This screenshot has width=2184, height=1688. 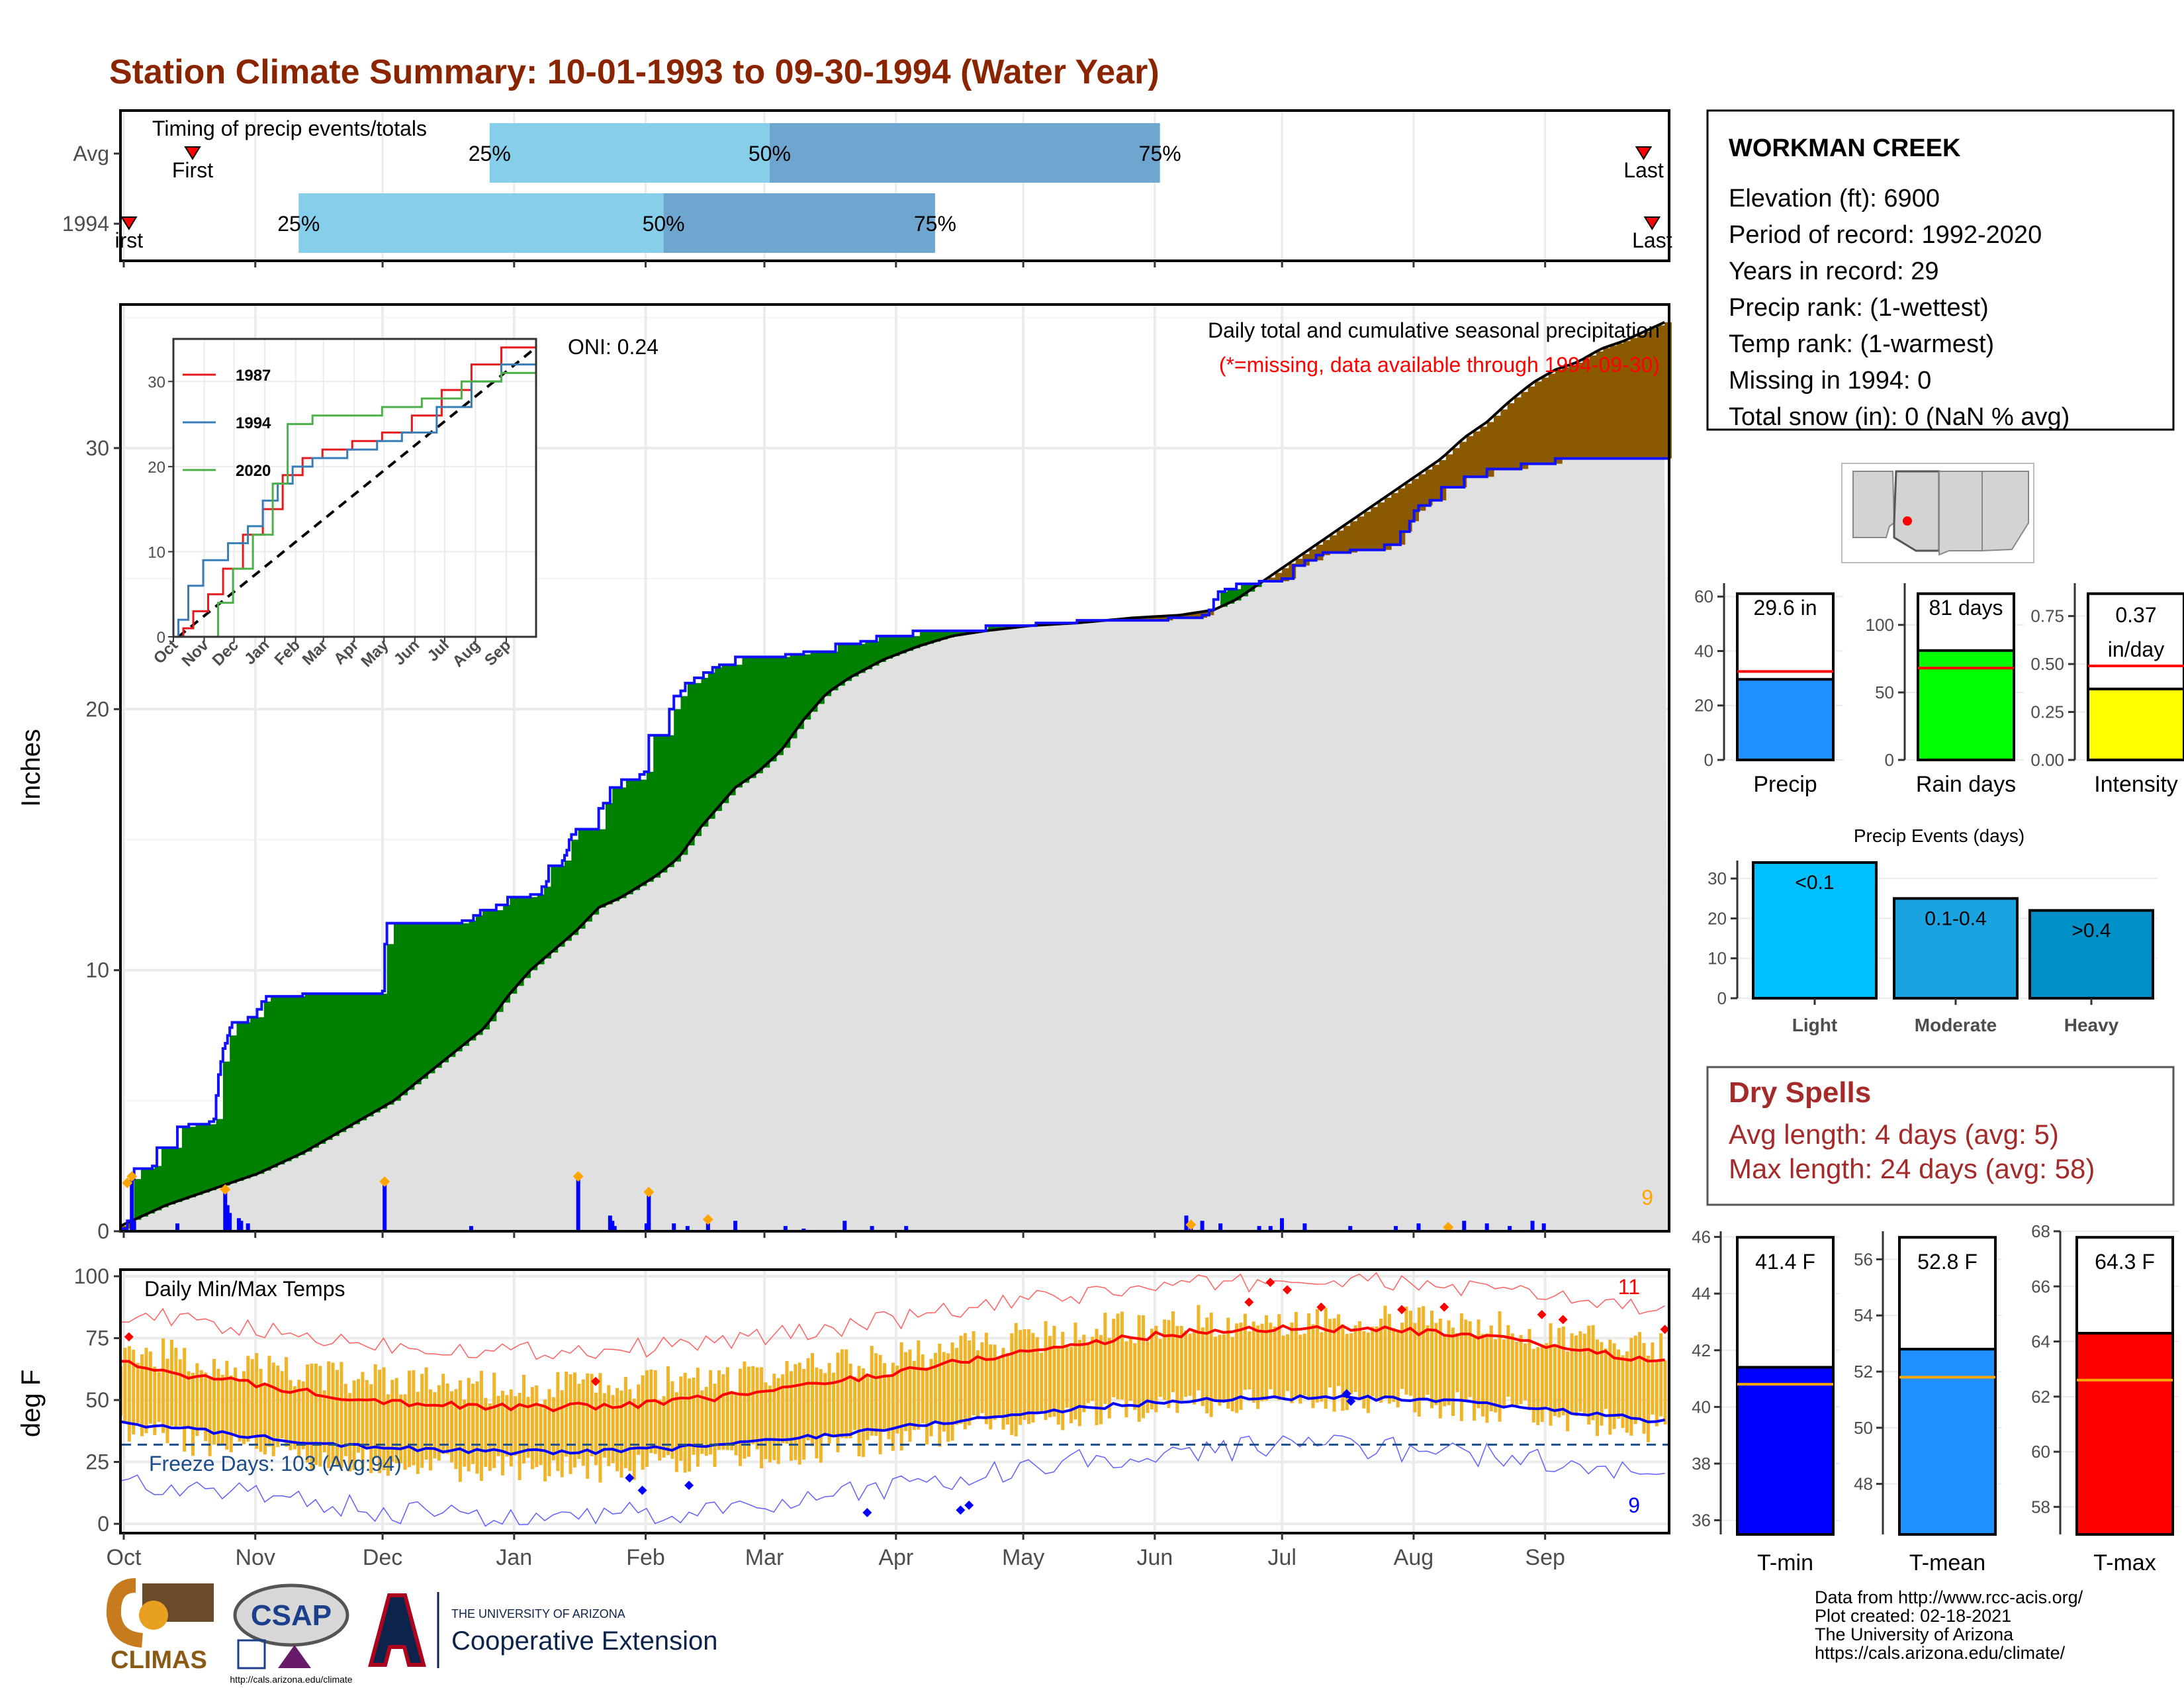 I want to click on footer-line: Plot created: 02-18-2021, so click(x=1913, y=1616).